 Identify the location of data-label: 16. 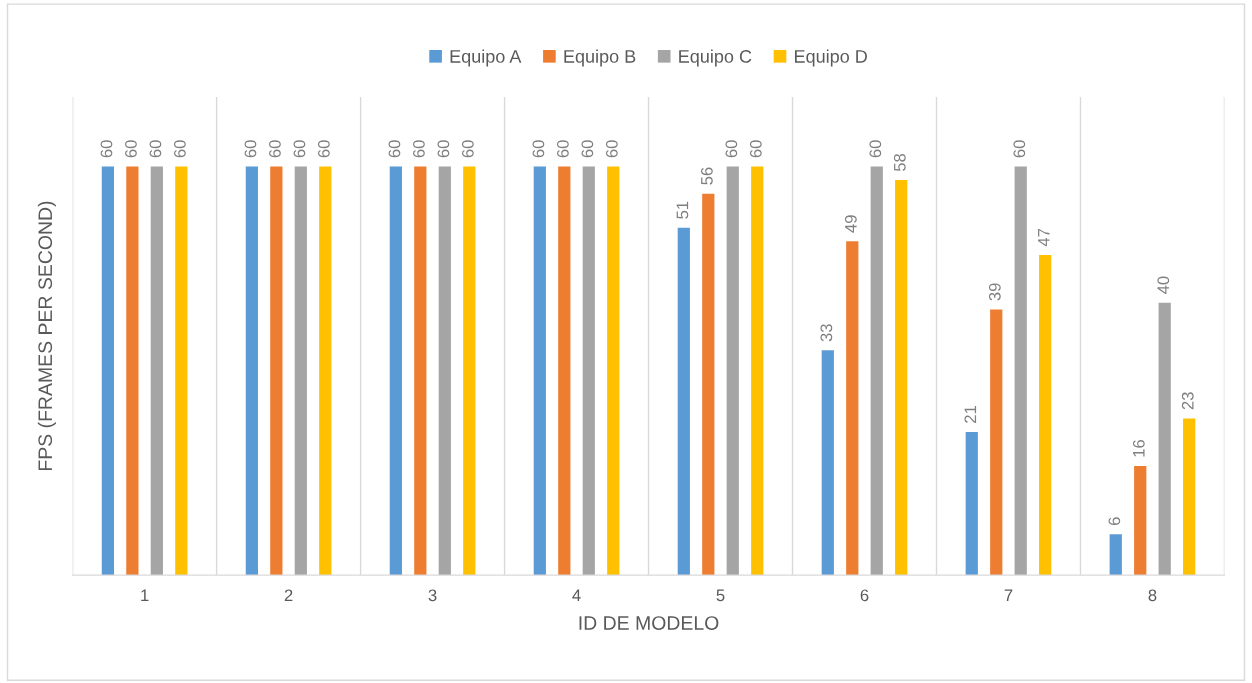
(1138, 448).